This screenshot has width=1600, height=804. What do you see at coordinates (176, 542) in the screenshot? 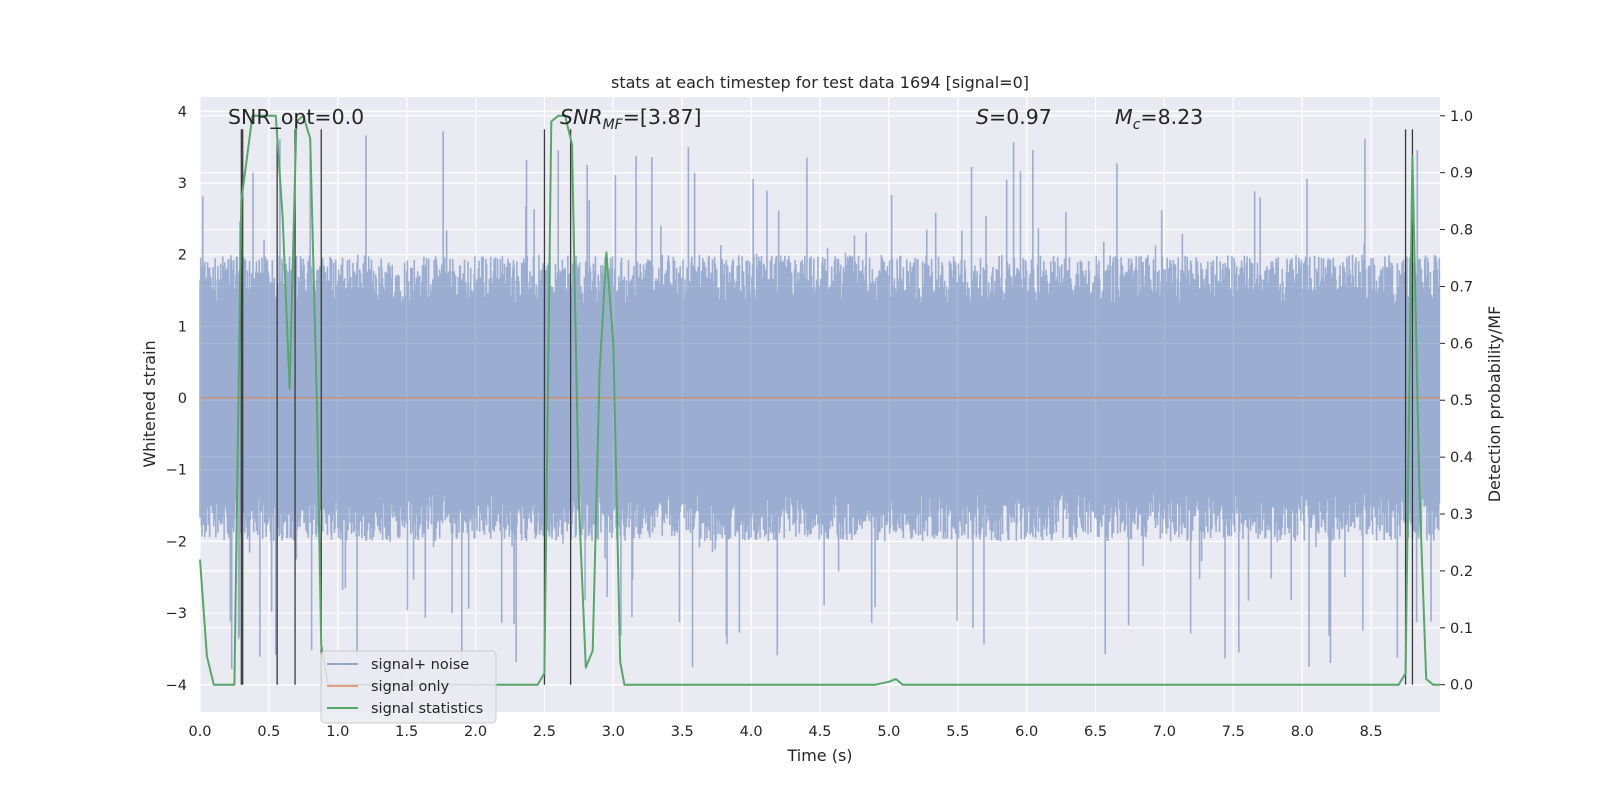
I see `y-left-tick-label-6: −2` at bounding box center [176, 542].